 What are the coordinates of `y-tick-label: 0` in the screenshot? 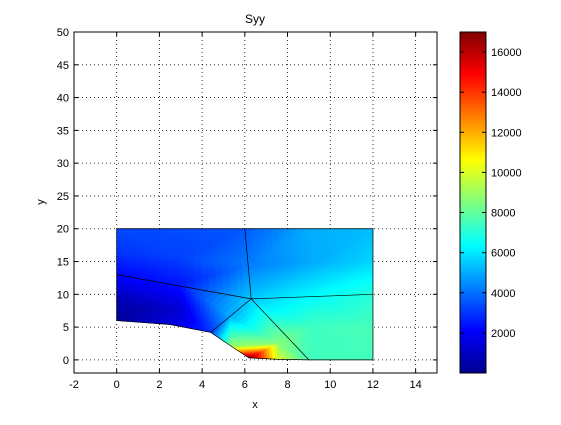 It's located at (66, 361).